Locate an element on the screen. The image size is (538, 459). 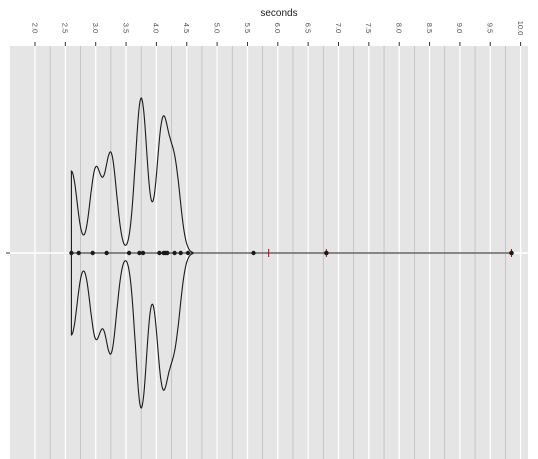
x-tick-label: 7.5 is located at coordinates (368, 28).